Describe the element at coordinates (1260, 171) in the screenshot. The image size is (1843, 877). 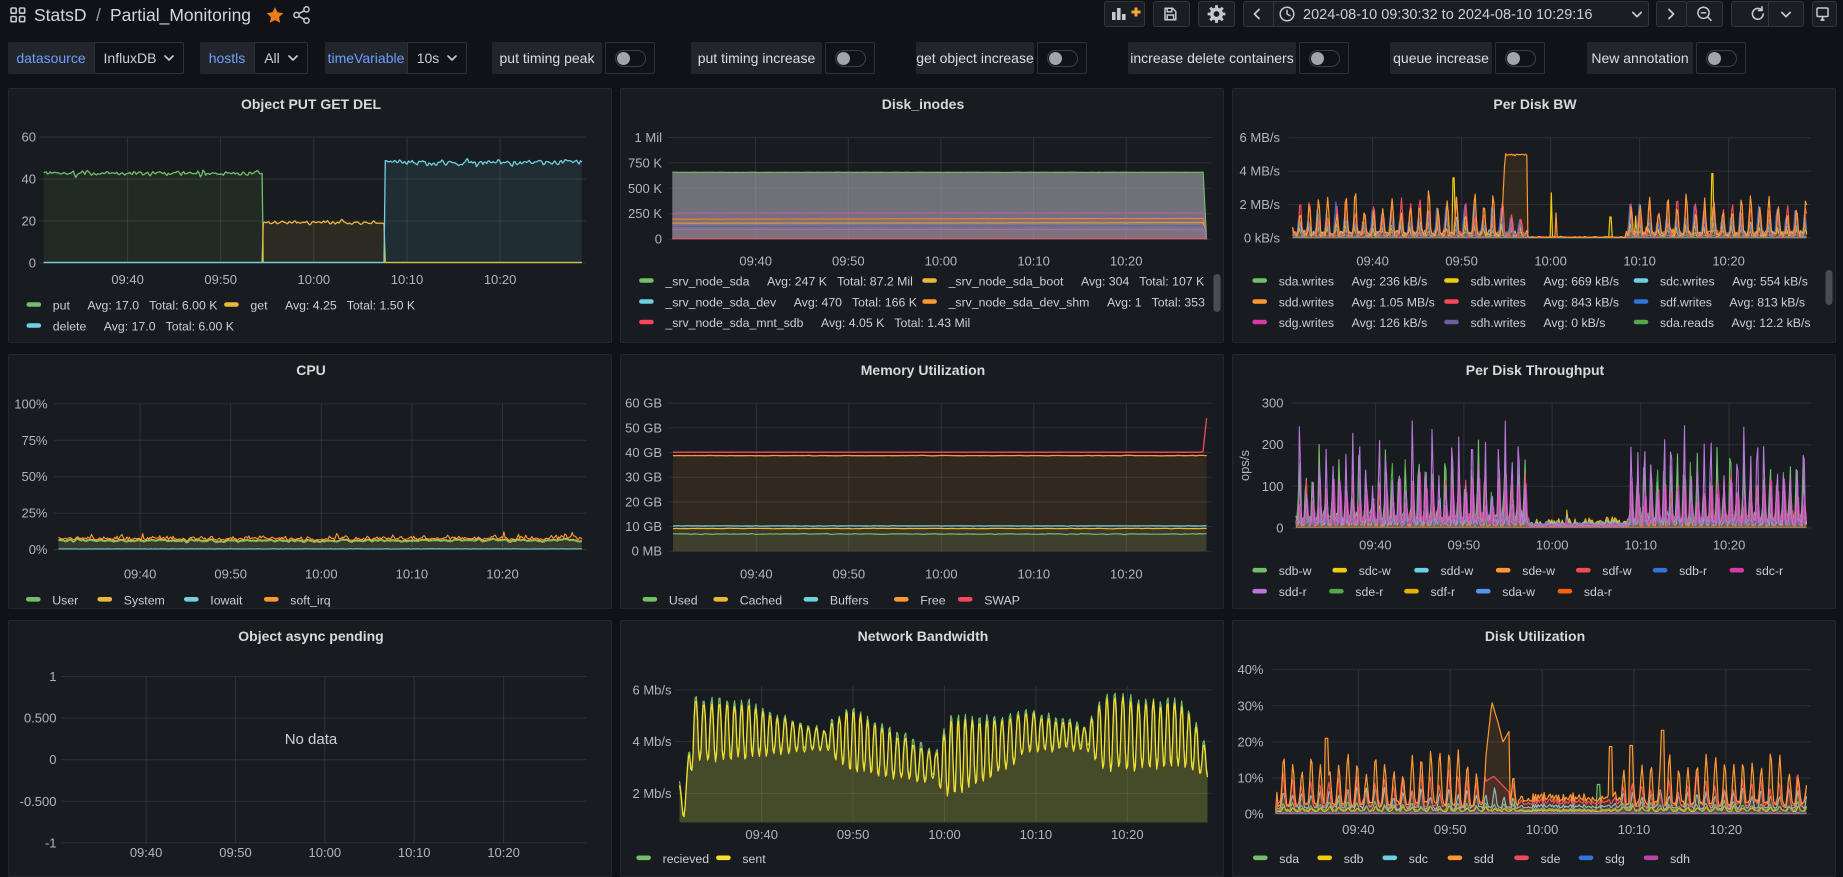
I see `svg-text: 4 MB/s` at that location.